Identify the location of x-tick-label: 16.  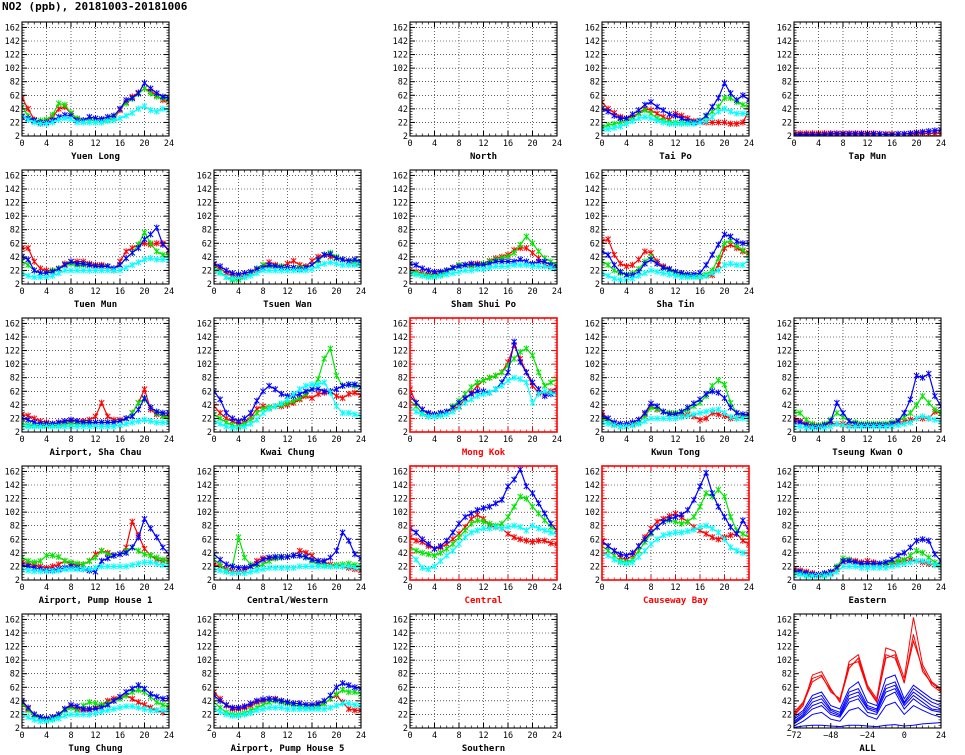
(508, 292).